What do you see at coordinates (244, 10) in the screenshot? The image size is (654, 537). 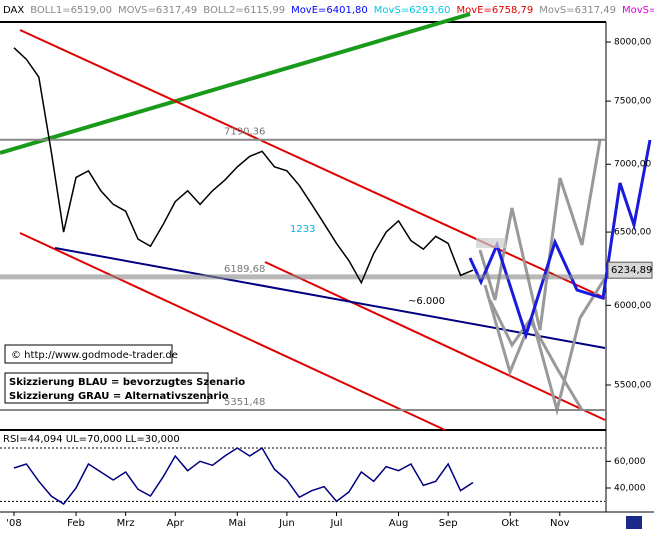 I see `header-item: BOLL2=6115,99` at bounding box center [244, 10].